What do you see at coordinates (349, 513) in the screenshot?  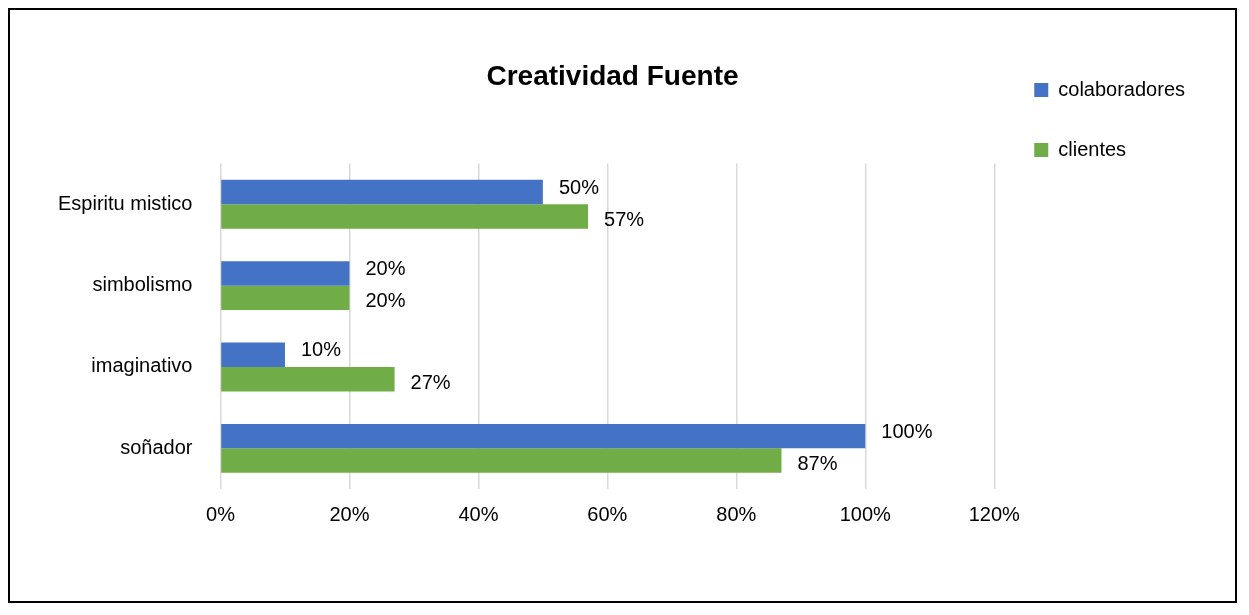 I see `x-tick-label: 20%` at bounding box center [349, 513].